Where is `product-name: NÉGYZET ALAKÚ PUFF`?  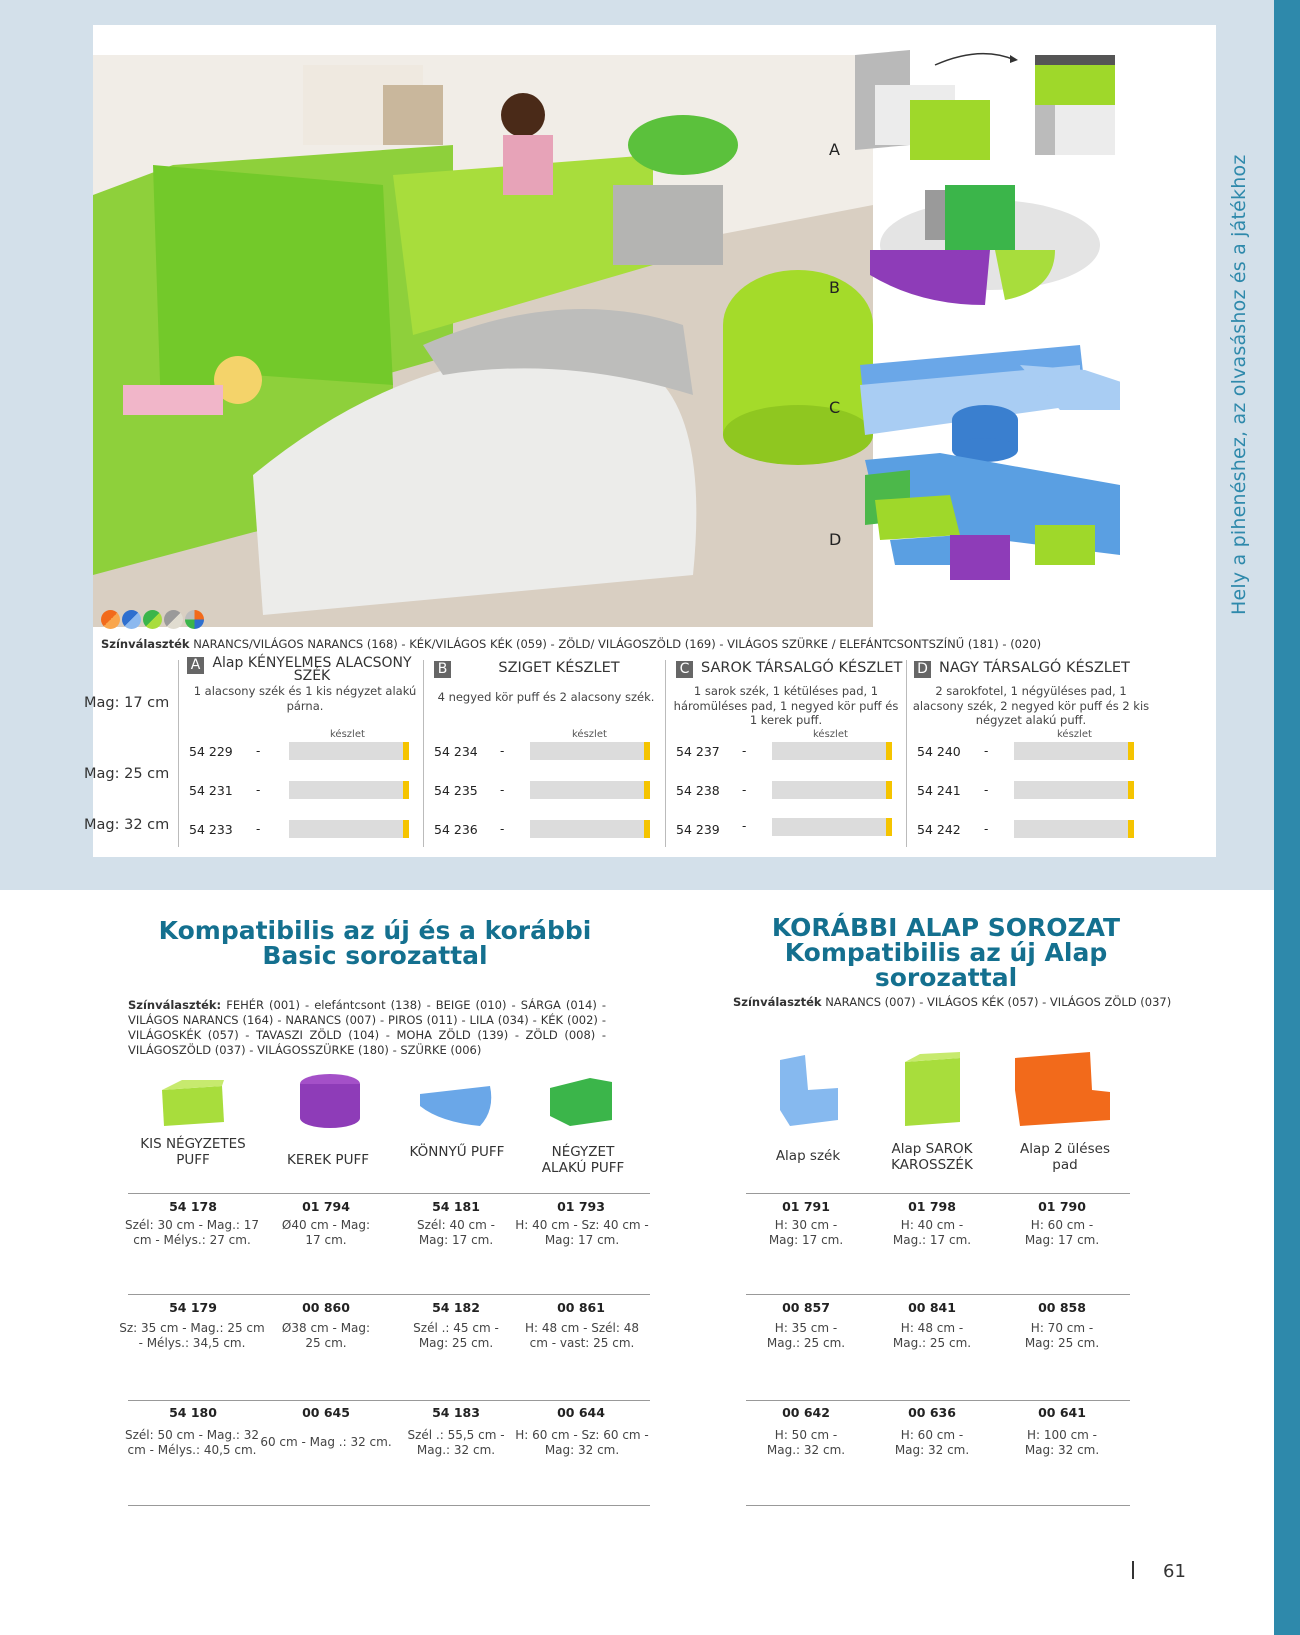 product-name: NÉGYZET ALAKÚ PUFF is located at coordinates (583, 1160).